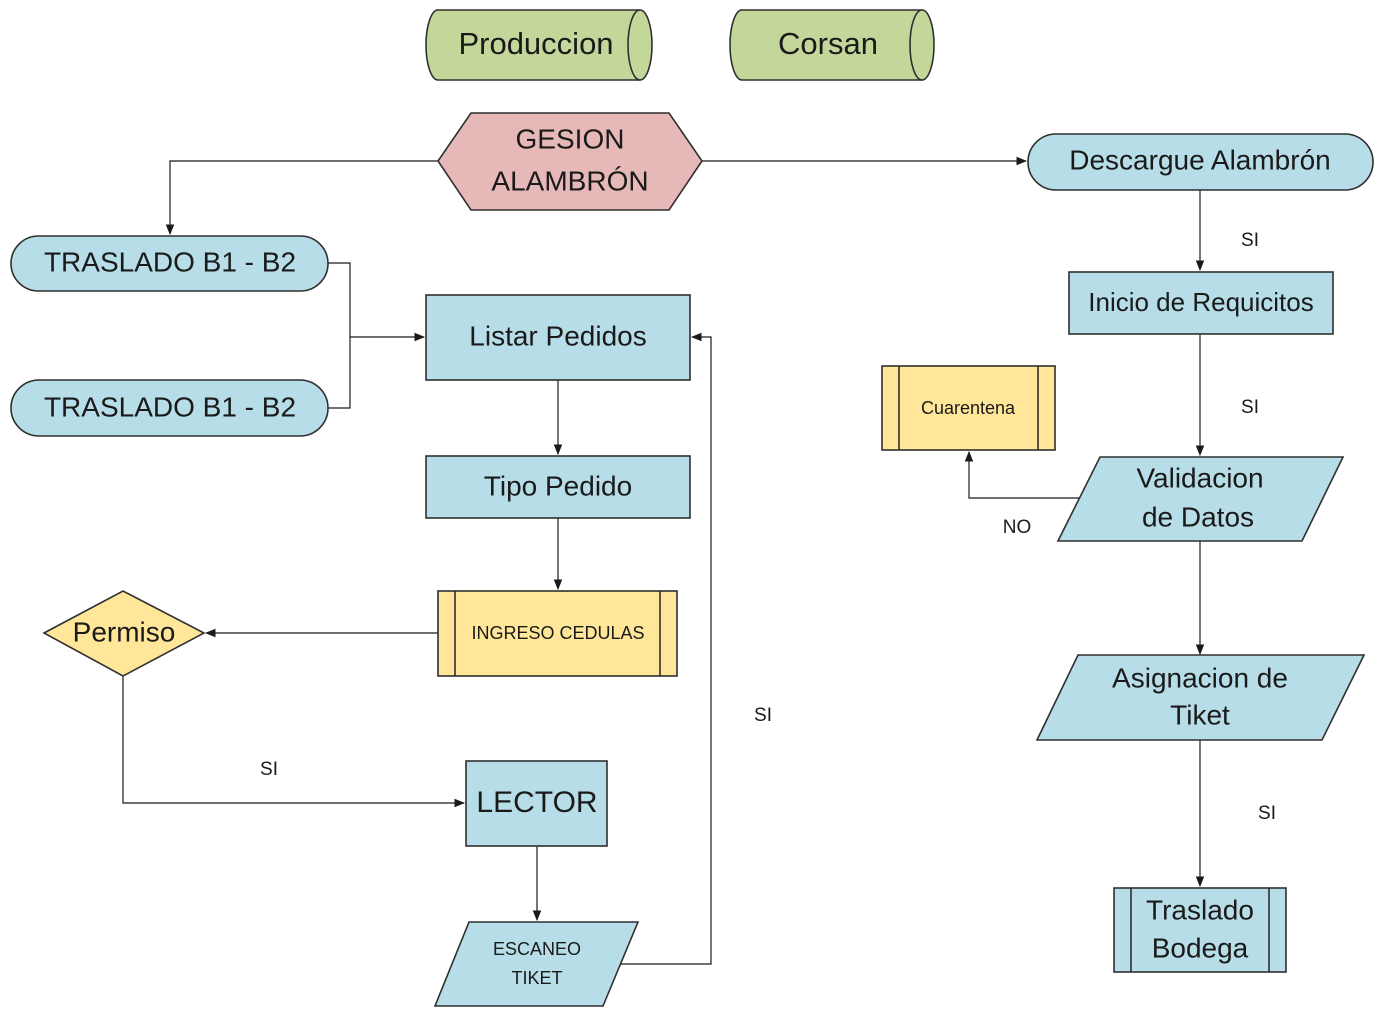 Image resolution: width=1384 pixels, height=1018 pixels. What do you see at coordinates (1267, 813) in the screenshot?
I see `edge-label-si-asignacion: SI` at bounding box center [1267, 813].